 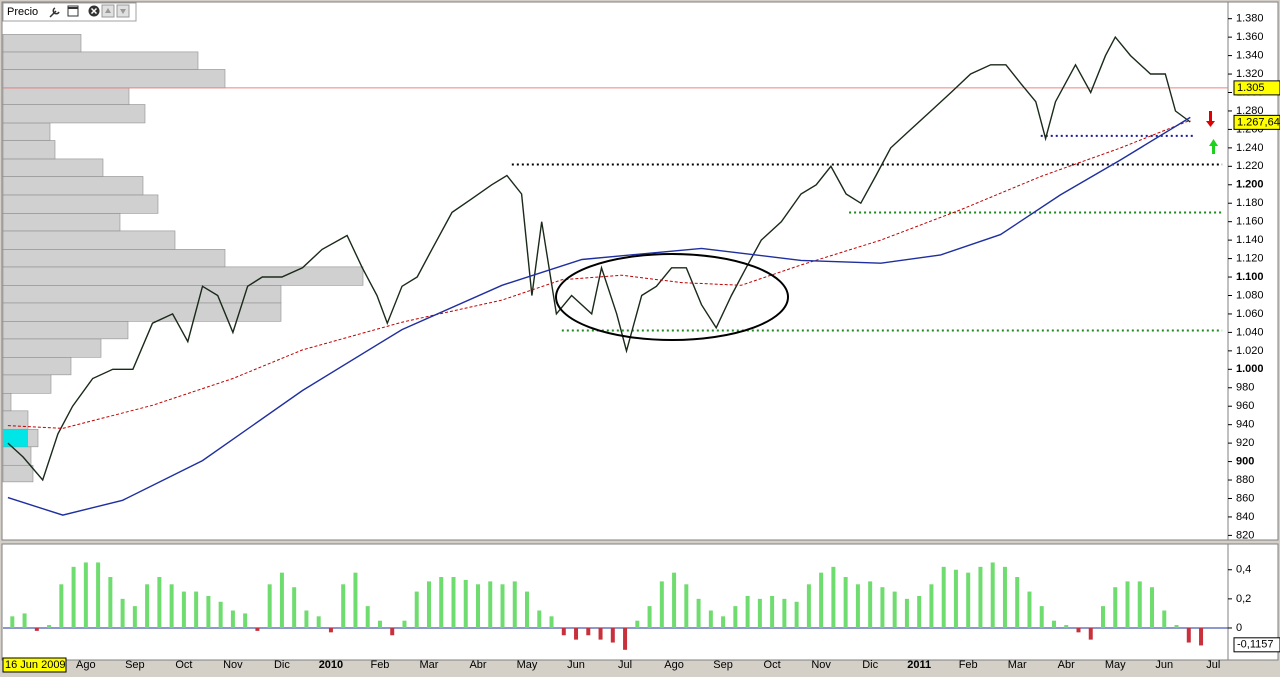 I want to click on x-tick-label: Nov, so click(x=233, y=665).